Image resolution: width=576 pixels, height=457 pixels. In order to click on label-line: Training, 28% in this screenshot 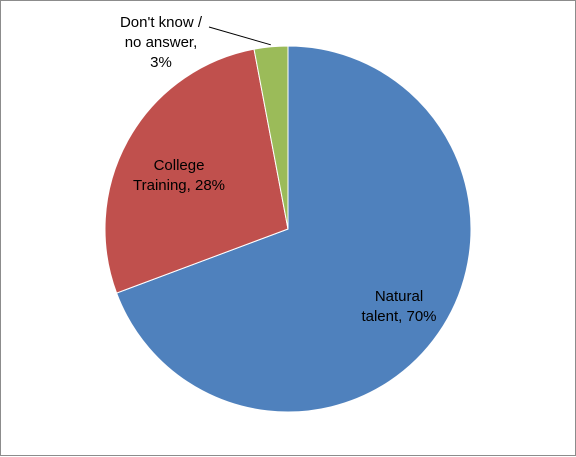, I will do `click(179, 185)`.